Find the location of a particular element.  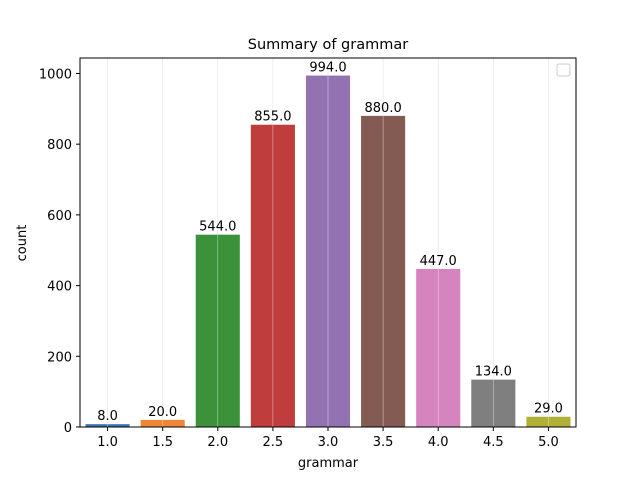

x-tick-label: 2.0 is located at coordinates (217, 442).